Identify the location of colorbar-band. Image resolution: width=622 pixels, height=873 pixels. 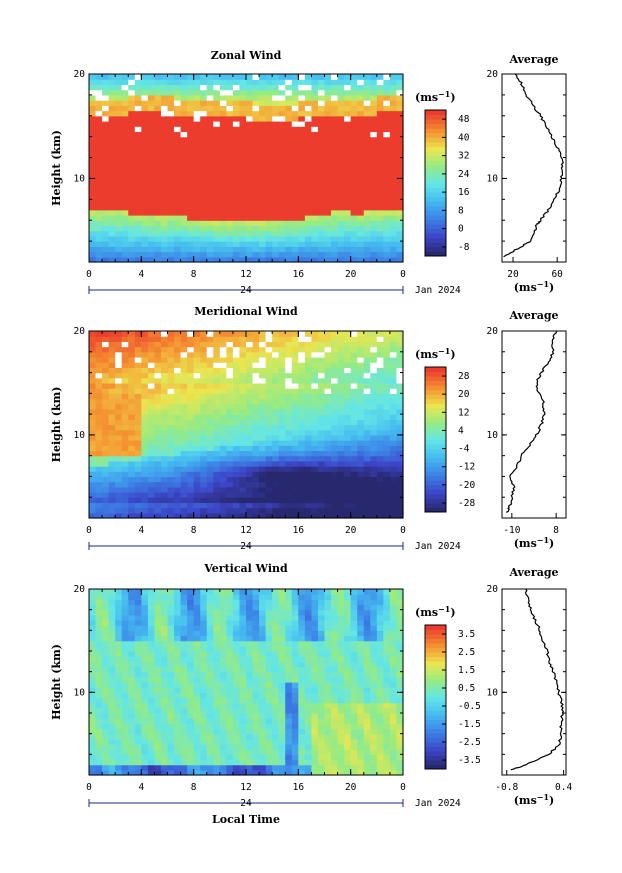
(435, 117).